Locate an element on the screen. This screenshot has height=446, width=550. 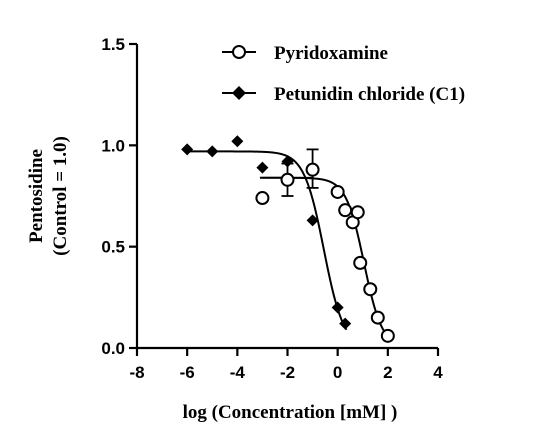
legend-marker-open-circle is located at coordinates (239, 52).